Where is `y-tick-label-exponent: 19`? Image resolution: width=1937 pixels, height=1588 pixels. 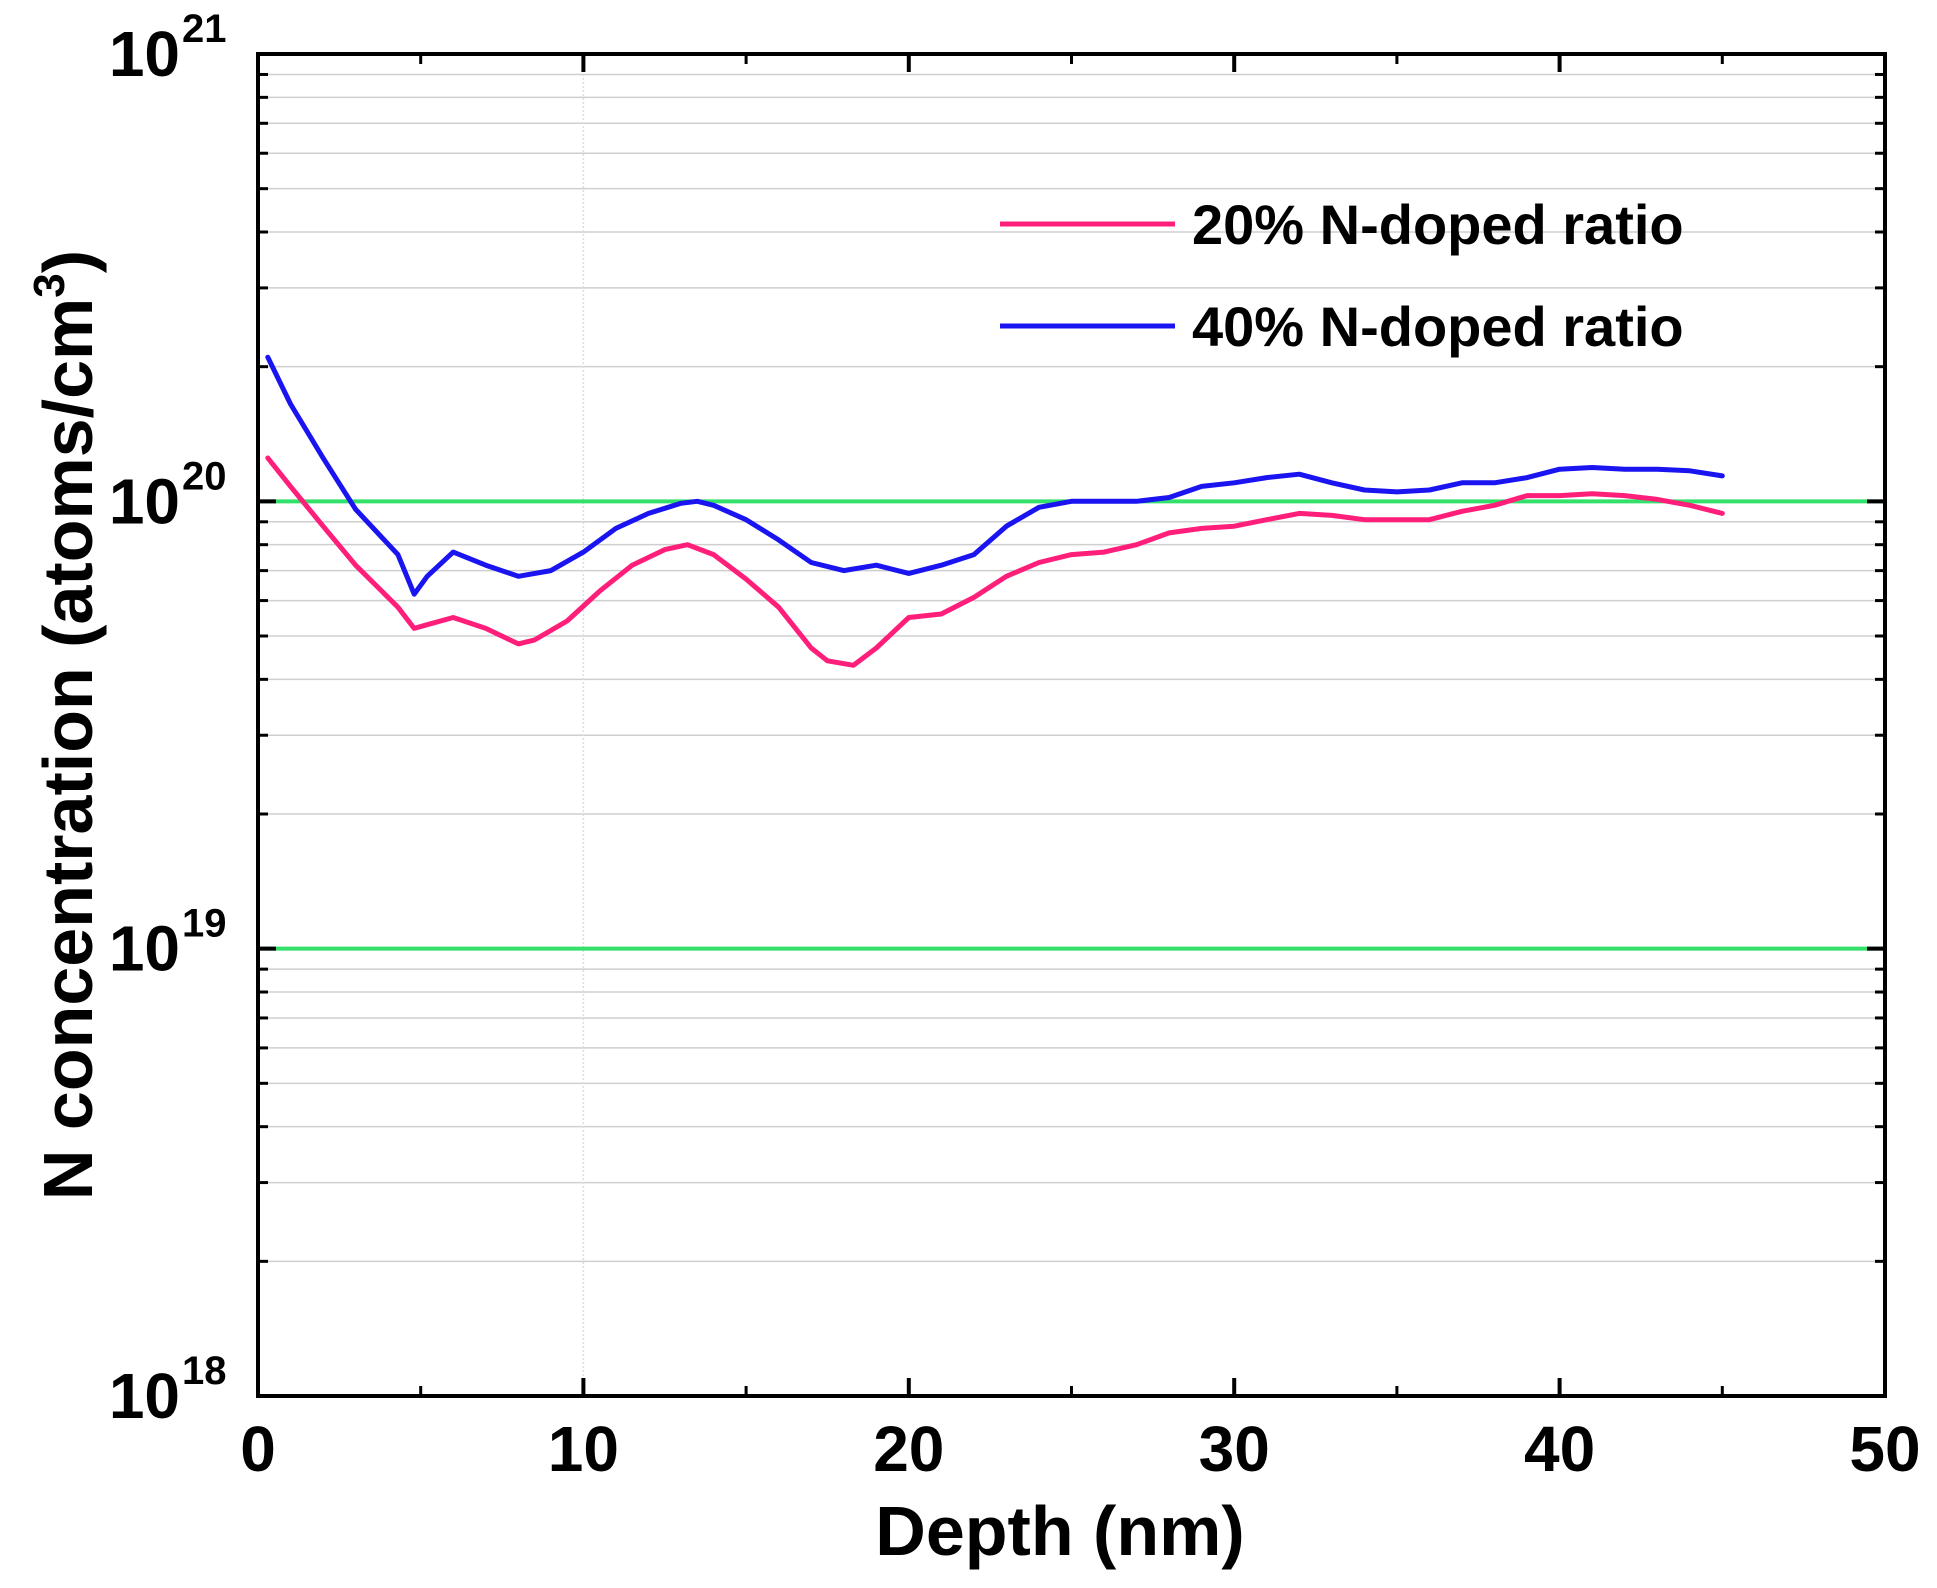
y-tick-label-exponent: 19 is located at coordinates (204, 924).